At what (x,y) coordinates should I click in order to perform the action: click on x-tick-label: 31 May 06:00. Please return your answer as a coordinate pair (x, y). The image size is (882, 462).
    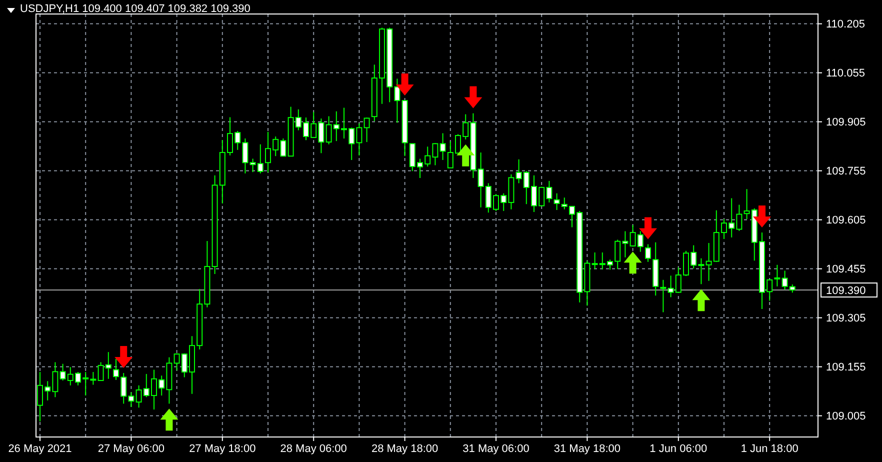
    Looking at the image, I should click on (496, 449).